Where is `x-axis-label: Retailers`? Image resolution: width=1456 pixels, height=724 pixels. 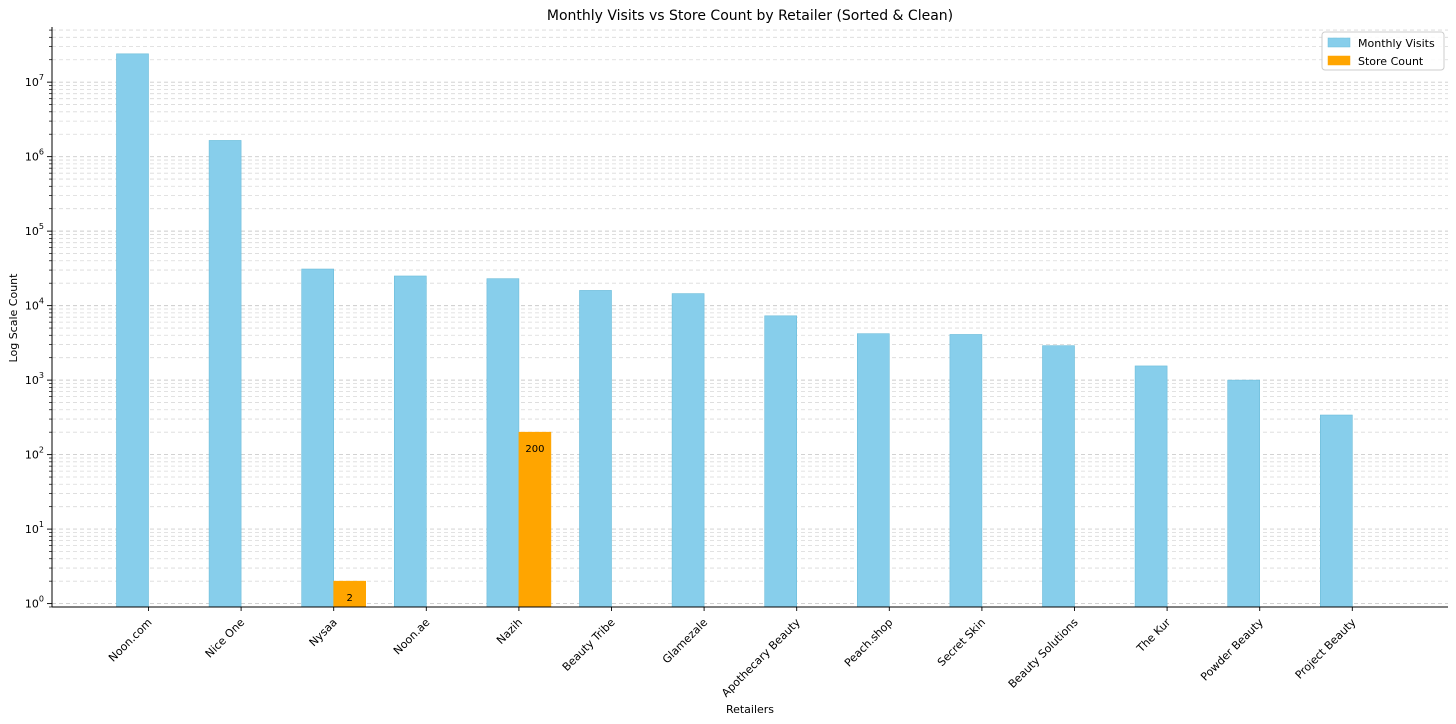 x-axis-label: Retailers is located at coordinates (750, 709).